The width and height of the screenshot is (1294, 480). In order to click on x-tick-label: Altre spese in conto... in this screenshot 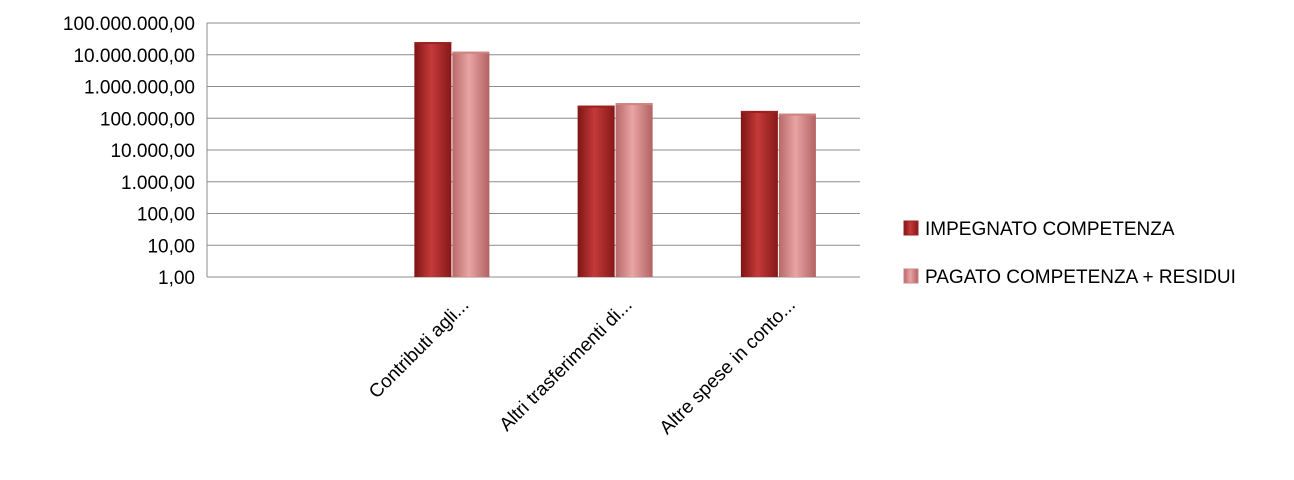, I will do `click(728, 367)`.